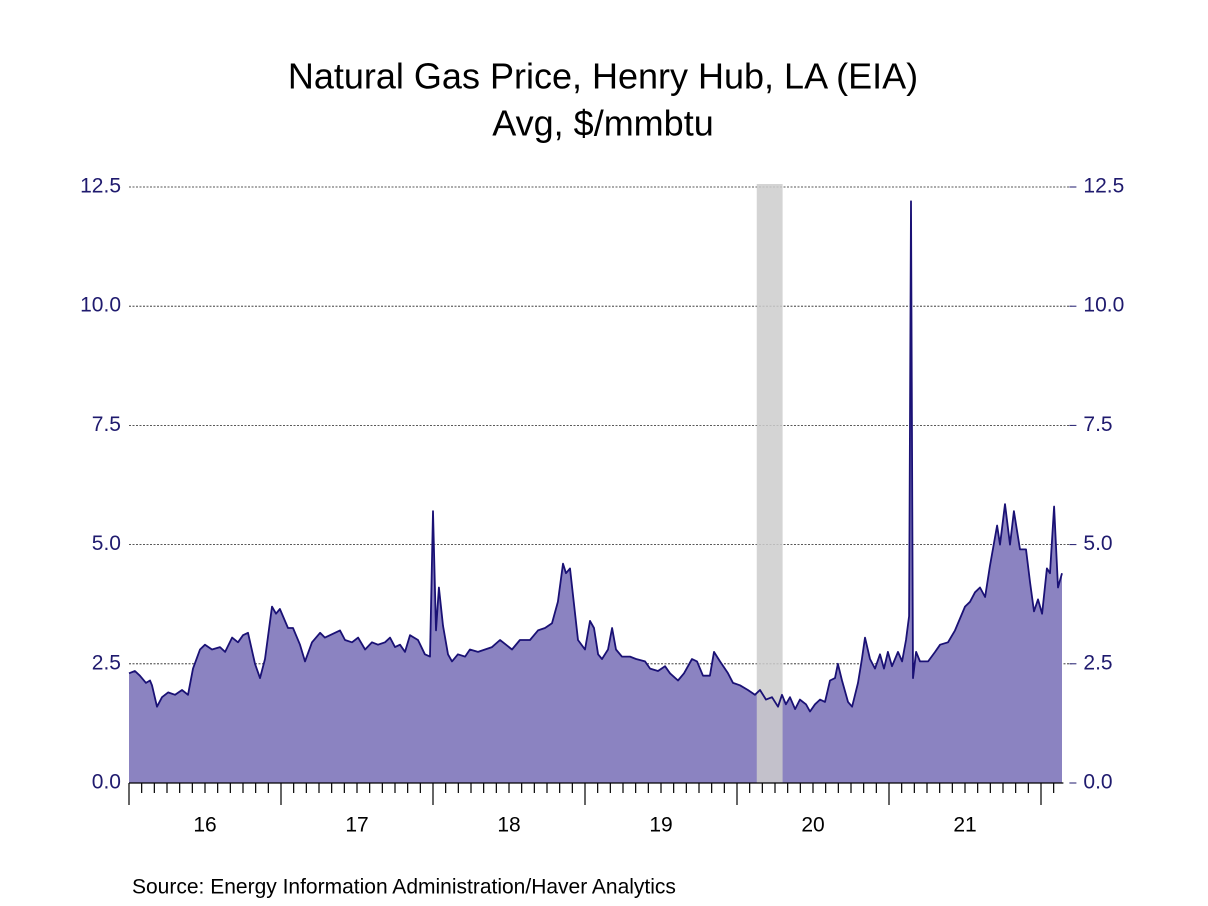  I want to click on y2-tick-label: 5.0, so click(1097, 543).